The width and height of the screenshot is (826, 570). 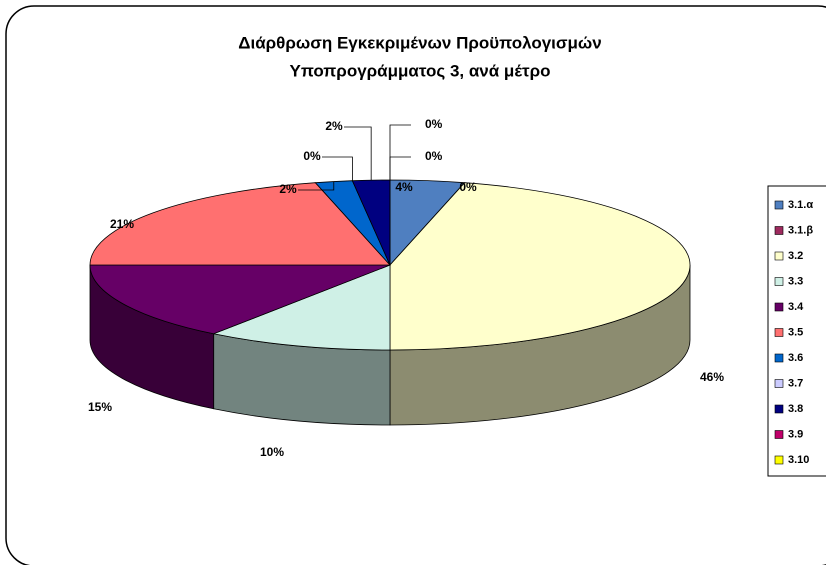 What do you see at coordinates (420, 42) in the screenshot?
I see `chart-title: Διάρθρωση Εγκεκριμένων Προϋπολογισμών` at bounding box center [420, 42].